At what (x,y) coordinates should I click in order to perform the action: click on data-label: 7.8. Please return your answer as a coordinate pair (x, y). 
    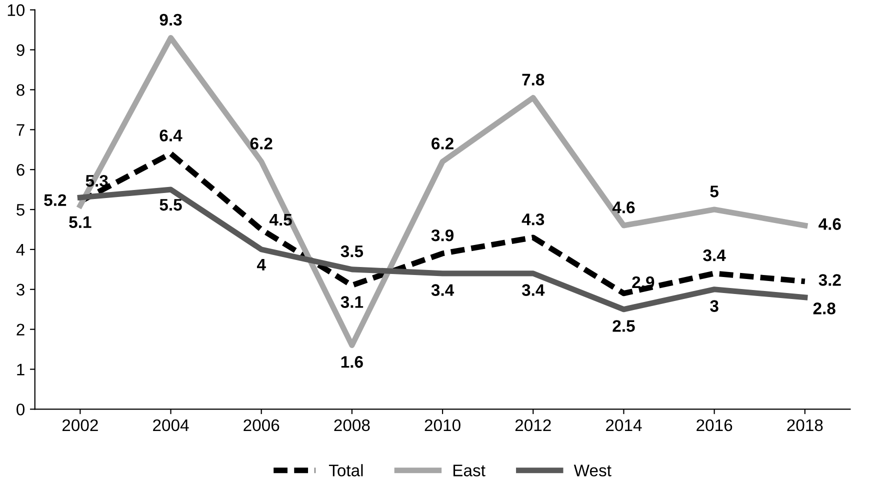
    Looking at the image, I should click on (533, 80).